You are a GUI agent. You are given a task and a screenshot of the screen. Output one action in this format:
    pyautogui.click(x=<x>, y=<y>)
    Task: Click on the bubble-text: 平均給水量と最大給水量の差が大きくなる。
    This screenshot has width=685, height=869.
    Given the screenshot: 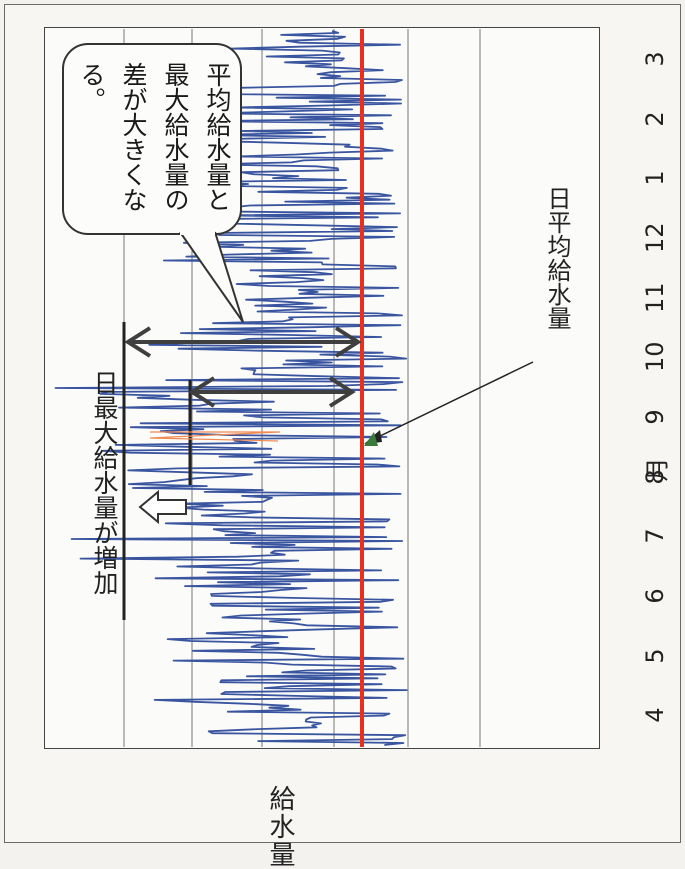 What is the action you would take?
    pyautogui.click(x=154, y=137)
    